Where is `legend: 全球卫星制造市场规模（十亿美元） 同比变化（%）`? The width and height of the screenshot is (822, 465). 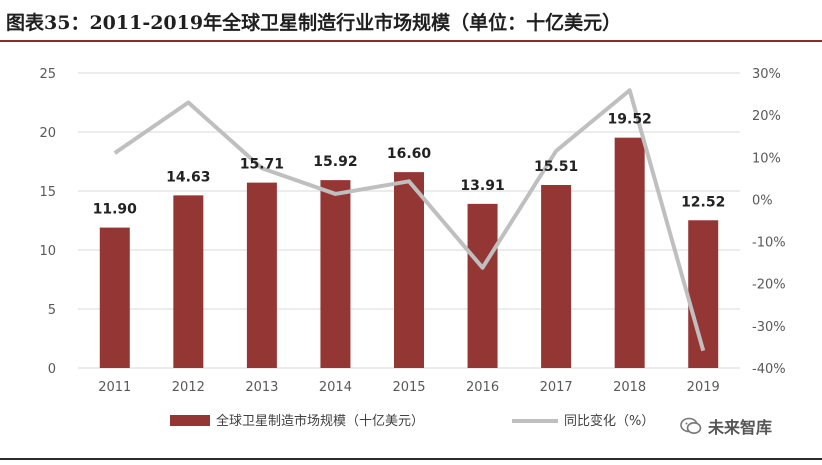 legend: 全球卫星制造市场规模（十亿美元） 同比变化（%） is located at coordinates (412, 421).